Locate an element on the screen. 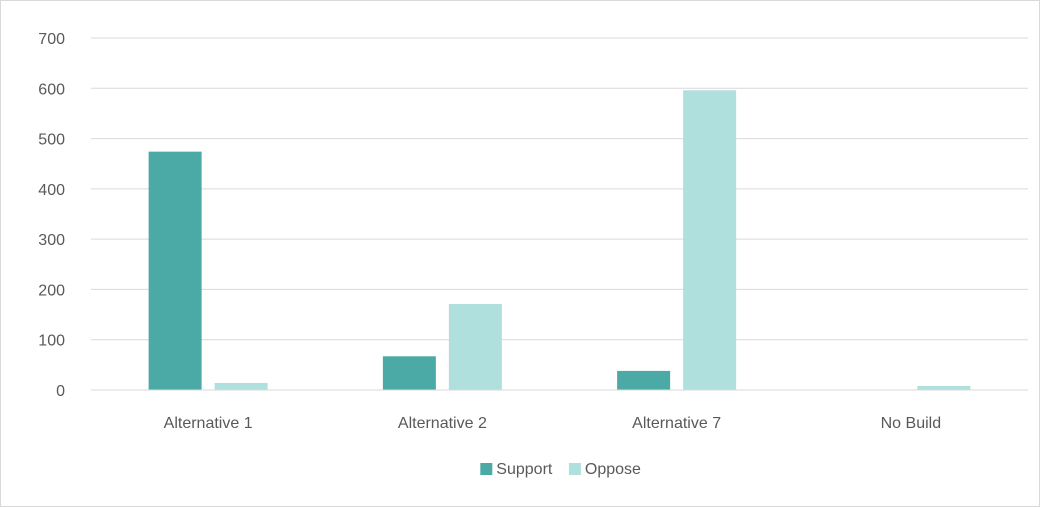  y-tick-label: 700 is located at coordinates (51, 39).